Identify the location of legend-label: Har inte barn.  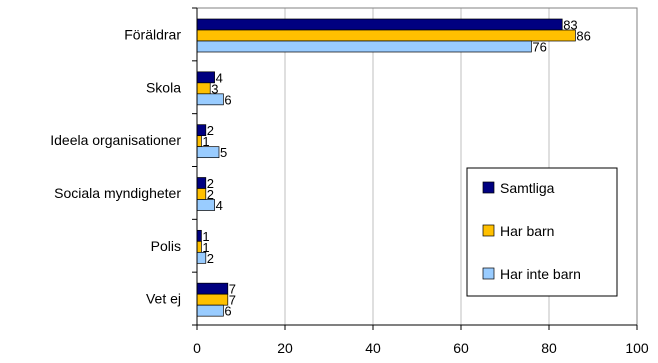
(540, 274).